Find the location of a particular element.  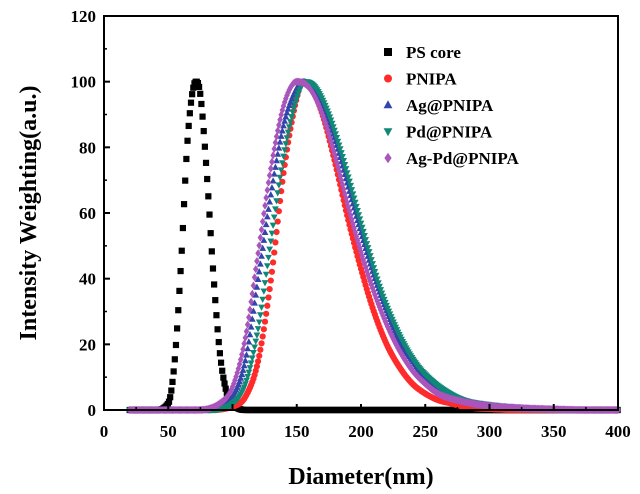

y-tick-label: 60 is located at coordinates (87, 213).